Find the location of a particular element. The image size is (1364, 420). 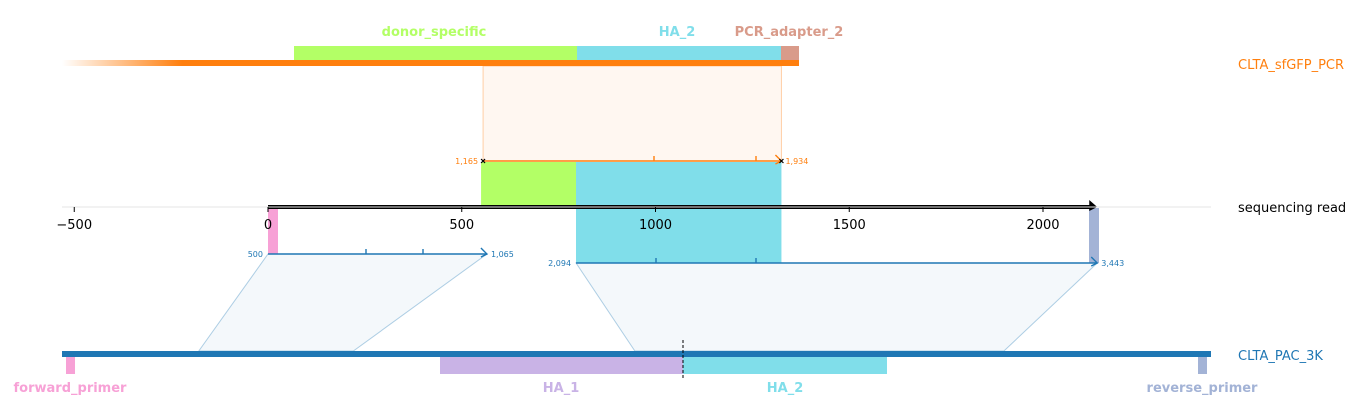

sfgfp-track-fade is located at coordinates (122, 63).